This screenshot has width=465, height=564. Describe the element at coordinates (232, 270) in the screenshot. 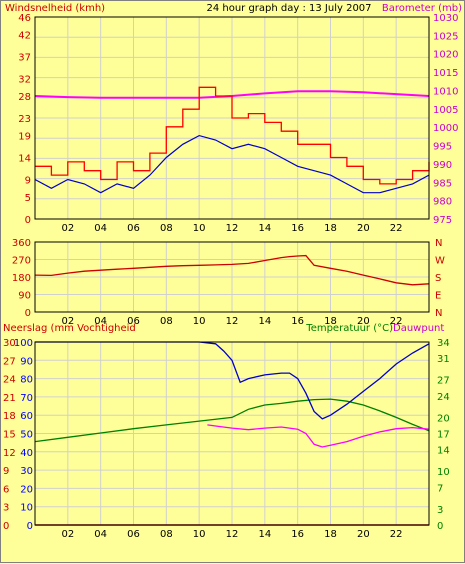

I see `wind-direction-line` at that location.